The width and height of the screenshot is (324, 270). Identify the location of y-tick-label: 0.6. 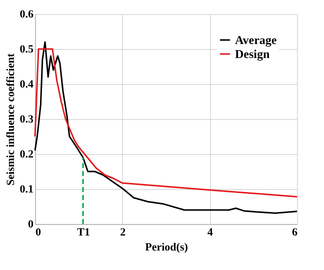
(27, 14).